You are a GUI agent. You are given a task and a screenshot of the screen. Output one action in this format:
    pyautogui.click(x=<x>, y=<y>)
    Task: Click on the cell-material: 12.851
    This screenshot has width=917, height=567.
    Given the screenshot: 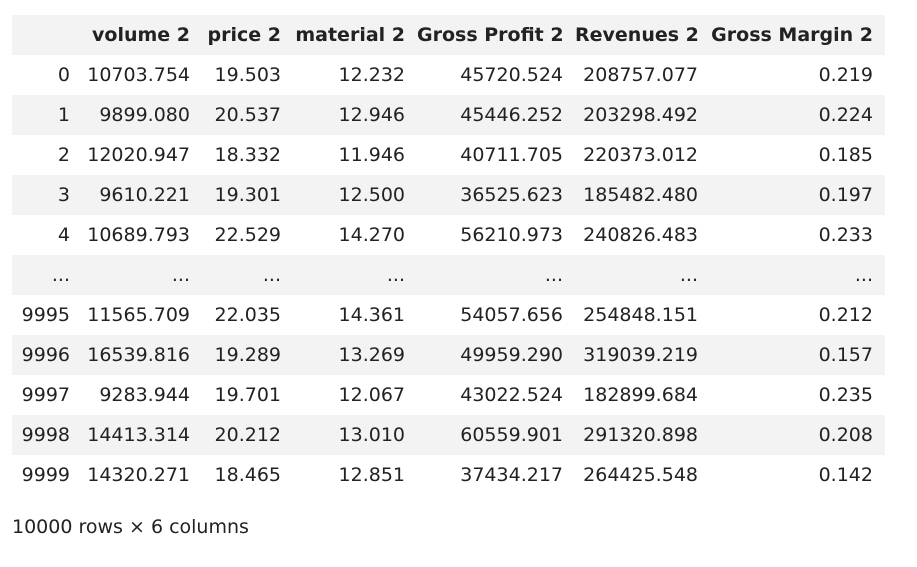 What is the action you would take?
    pyautogui.click(x=371, y=475)
    